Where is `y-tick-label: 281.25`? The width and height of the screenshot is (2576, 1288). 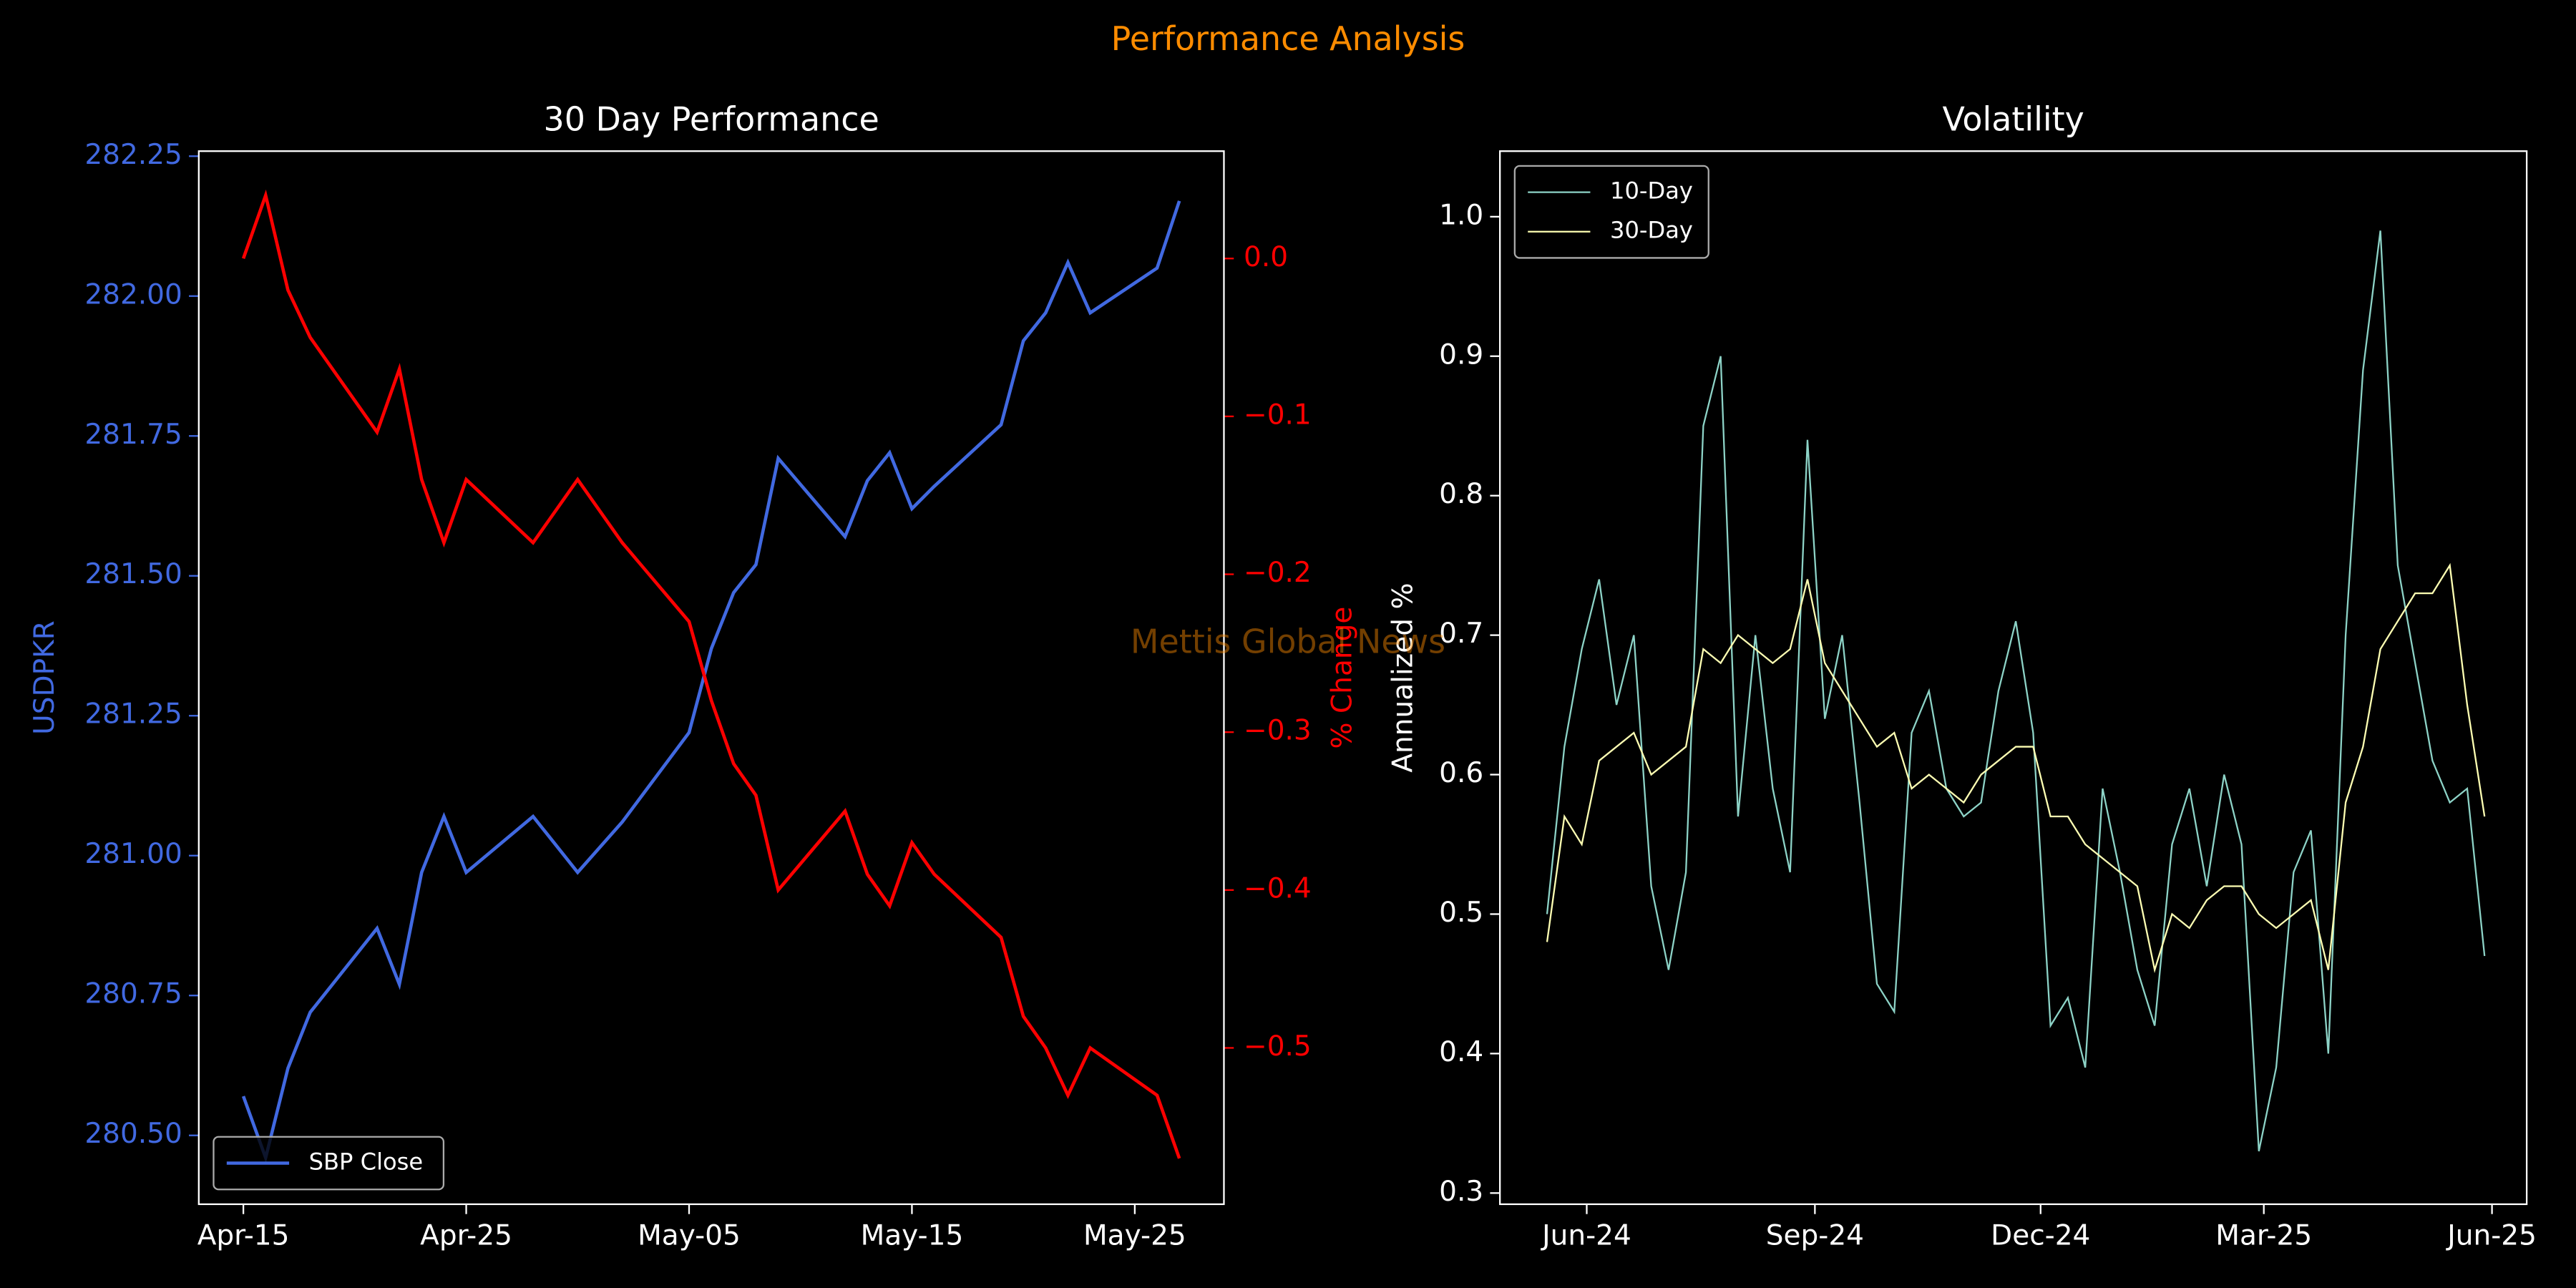
y-tick-label: 281.25 is located at coordinates (133, 714).